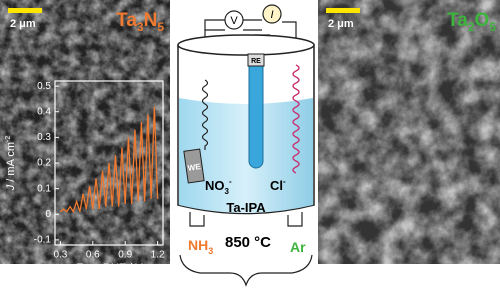  I want to click on y-tick-label: 0.1, so click(44, 188).